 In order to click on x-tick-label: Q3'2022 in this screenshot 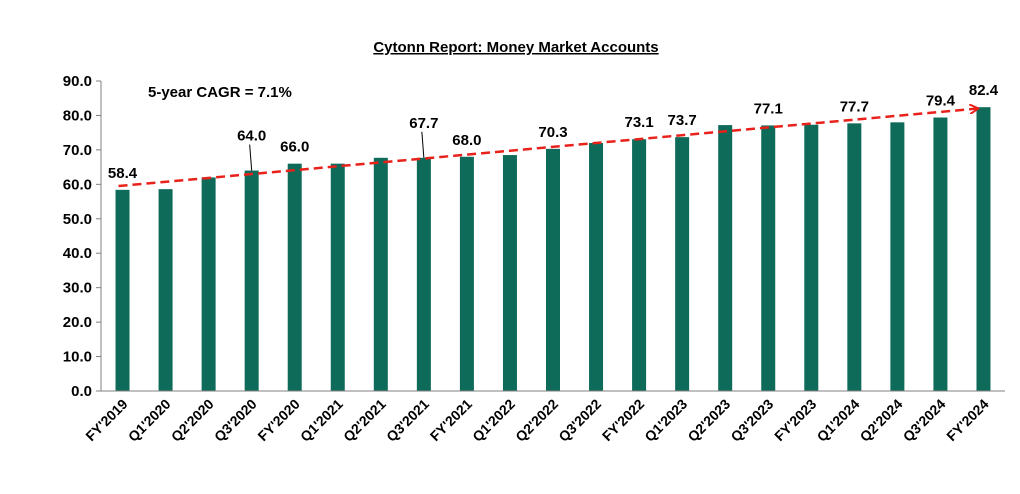, I will do `click(579, 420)`.